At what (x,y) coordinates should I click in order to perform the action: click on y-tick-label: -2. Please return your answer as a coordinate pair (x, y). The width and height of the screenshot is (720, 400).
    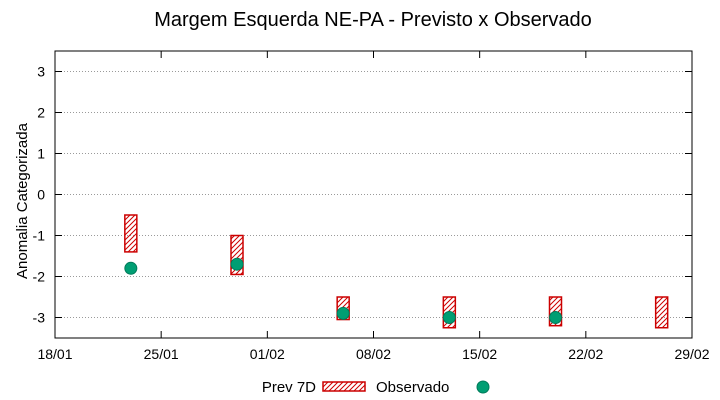
    Looking at the image, I should click on (39, 277).